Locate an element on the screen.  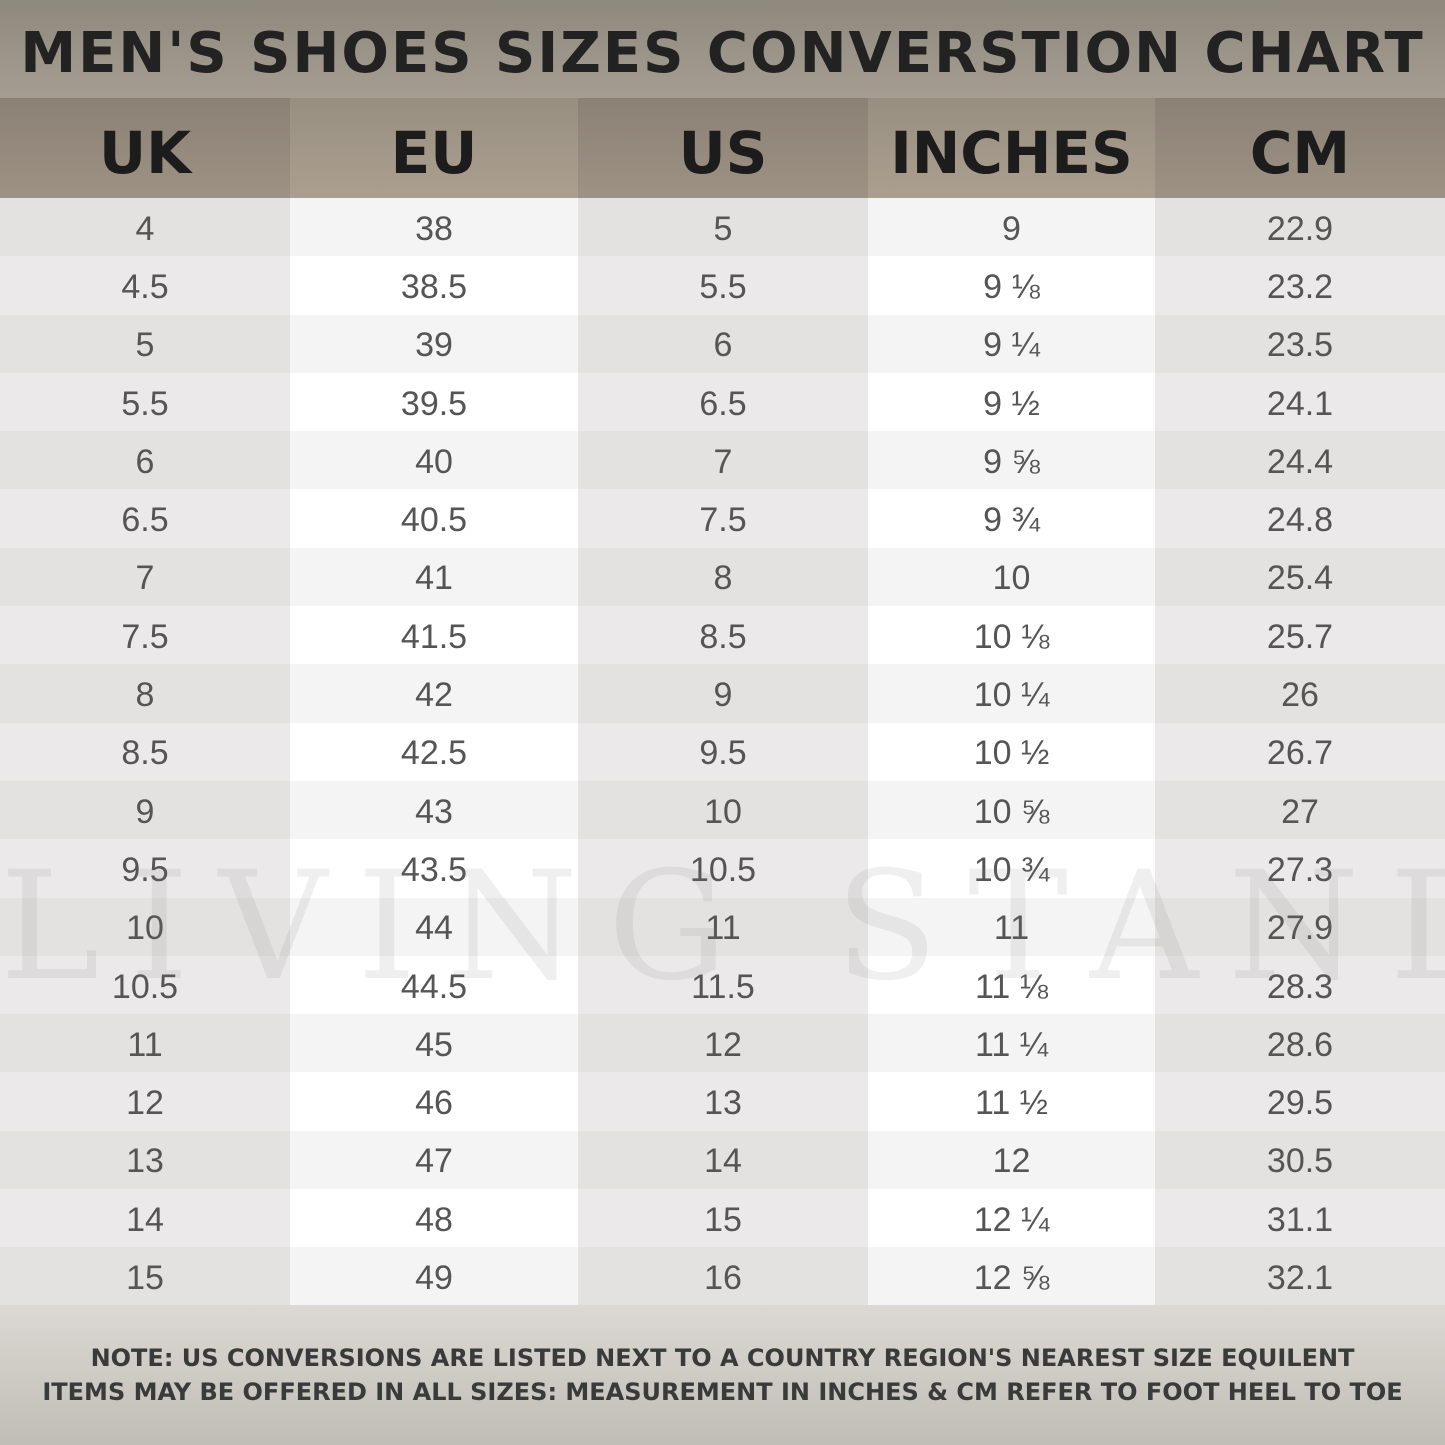
cell-cm: 28.6 is located at coordinates (1300, 1043).